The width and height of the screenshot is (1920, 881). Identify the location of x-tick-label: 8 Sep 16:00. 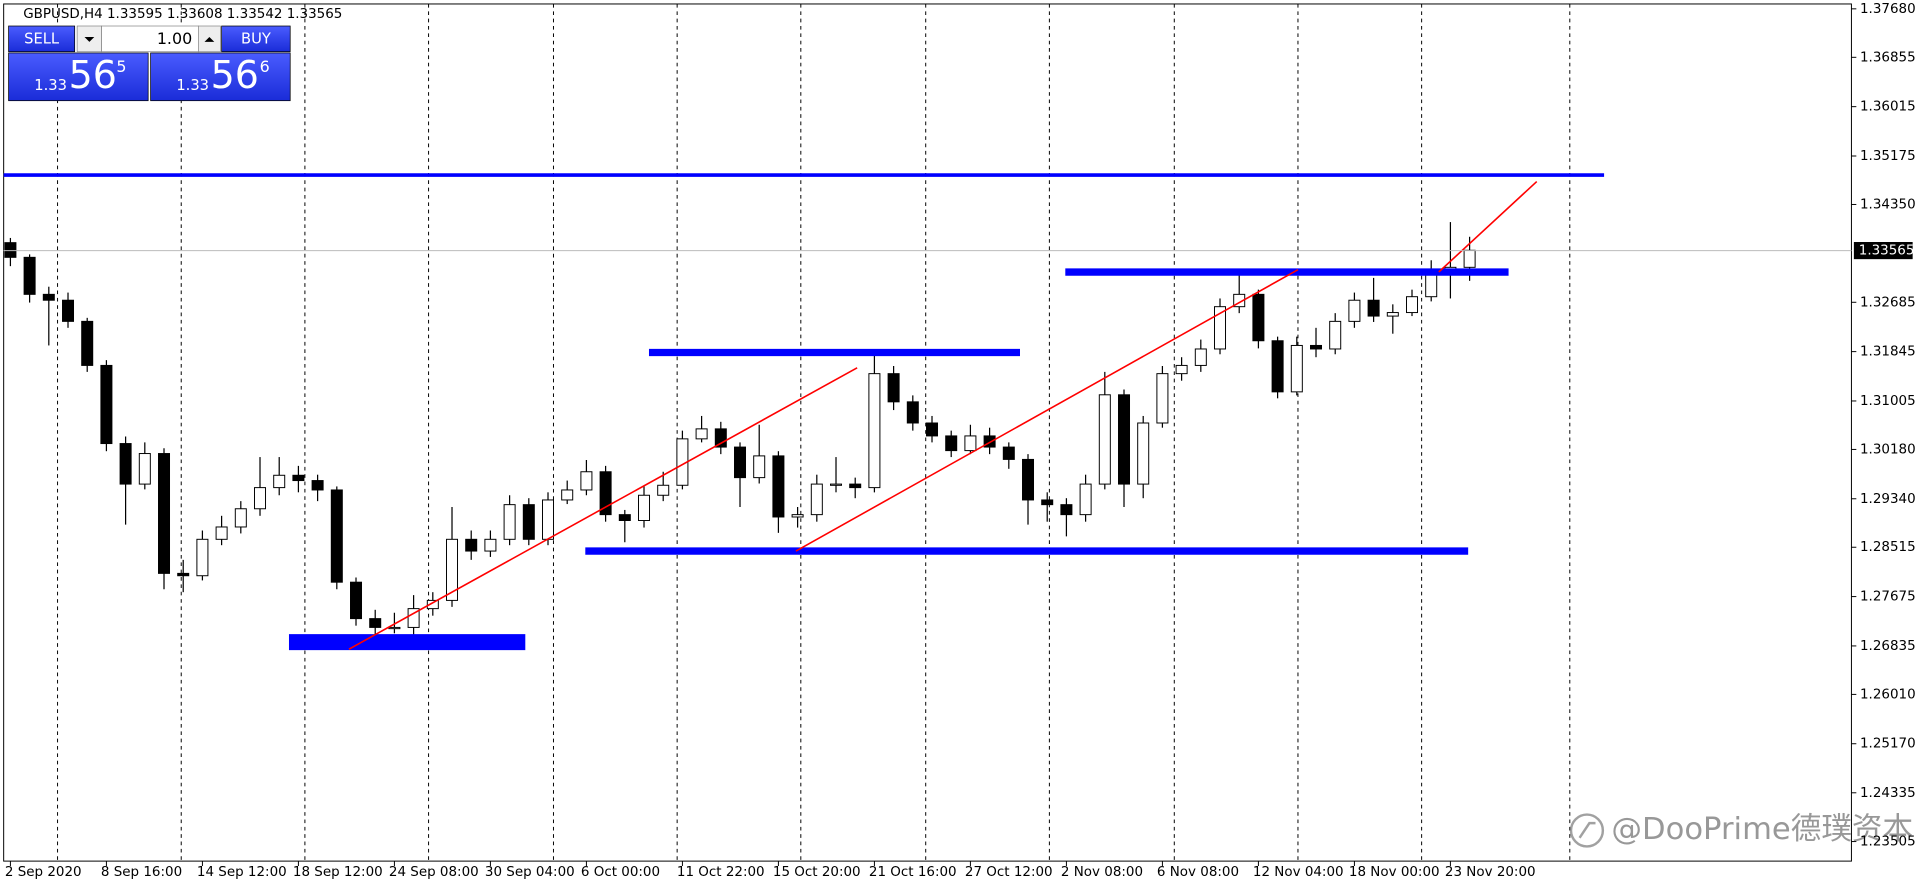
(141, 872).